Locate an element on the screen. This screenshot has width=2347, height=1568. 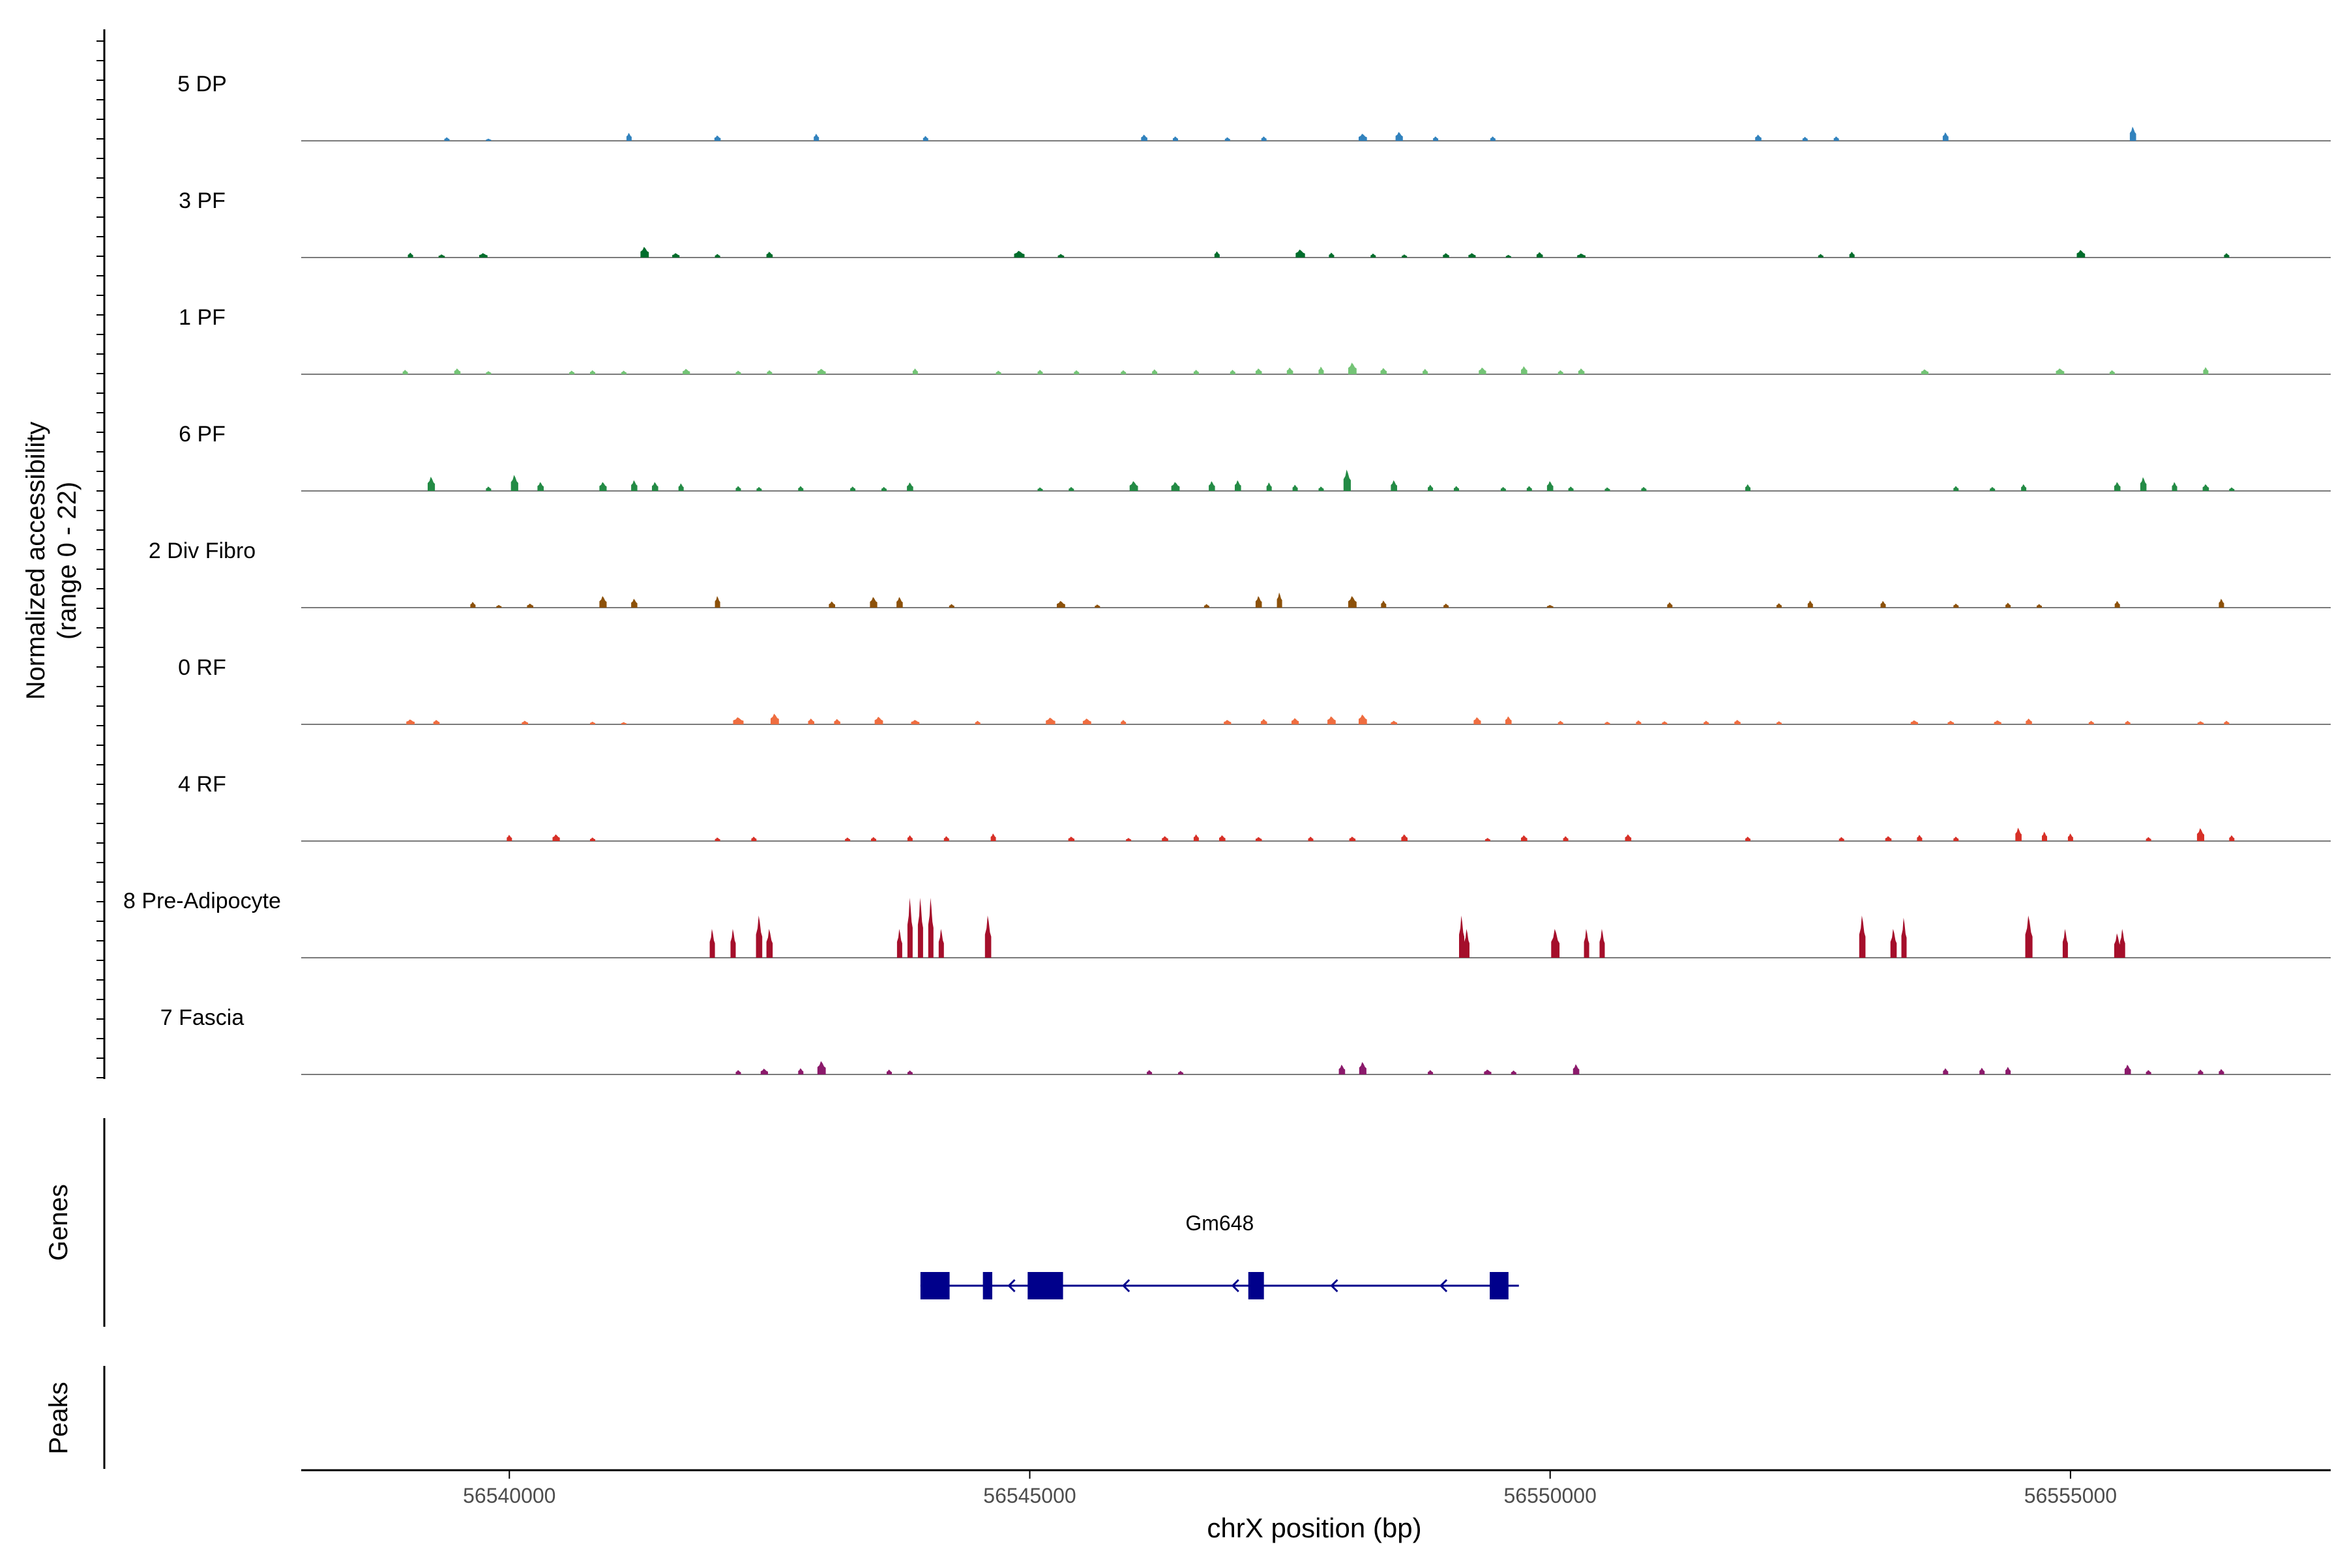
coverage-y-axis is located at coordinates (101, 554).